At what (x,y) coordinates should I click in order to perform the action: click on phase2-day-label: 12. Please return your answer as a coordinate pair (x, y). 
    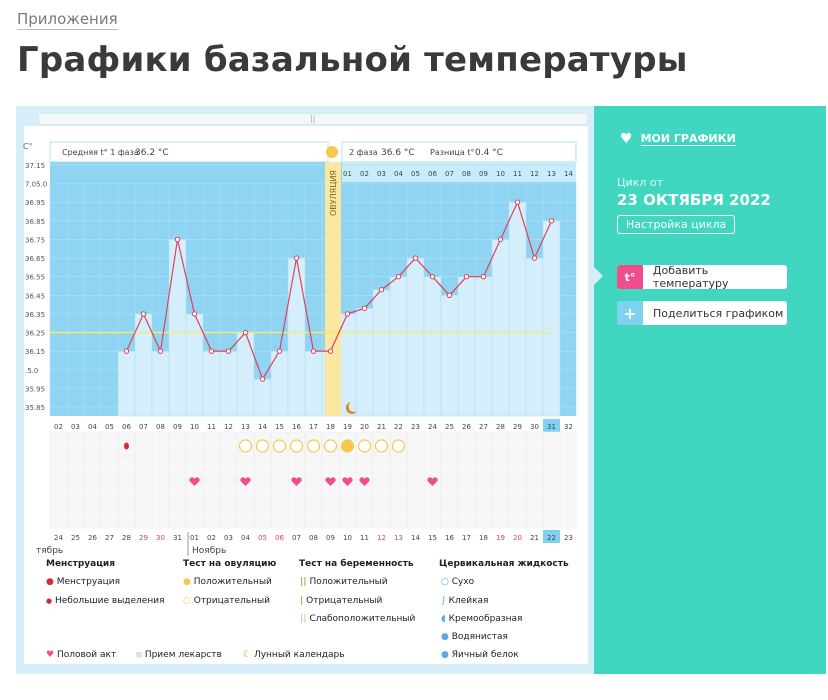
    Looking at the image, I should click on (534, 174).